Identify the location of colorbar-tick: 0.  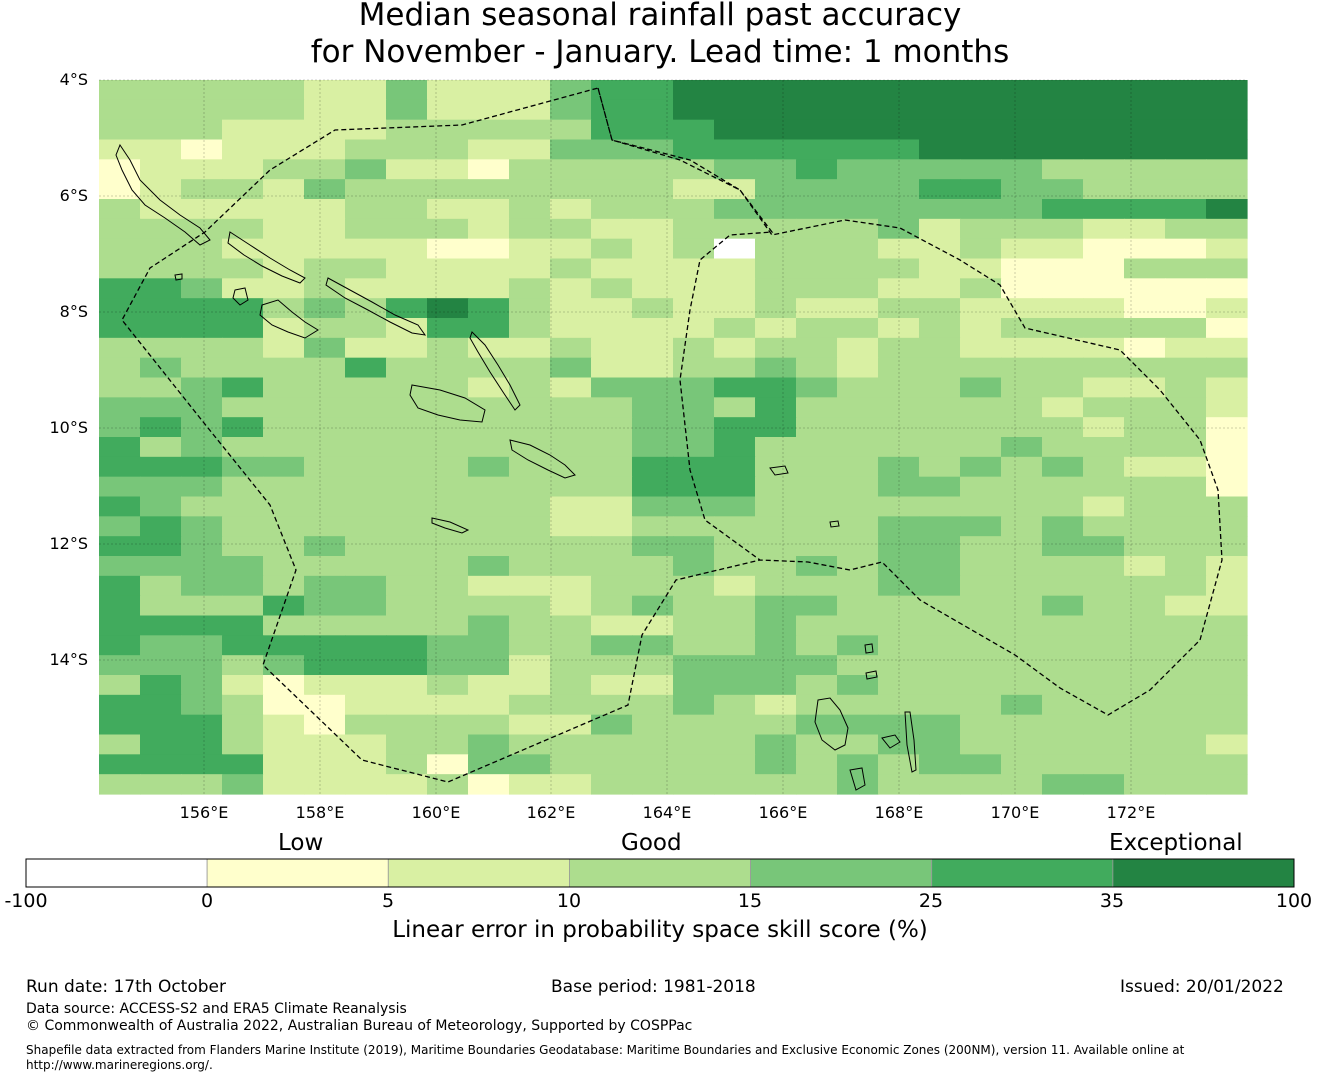
(207, 901).